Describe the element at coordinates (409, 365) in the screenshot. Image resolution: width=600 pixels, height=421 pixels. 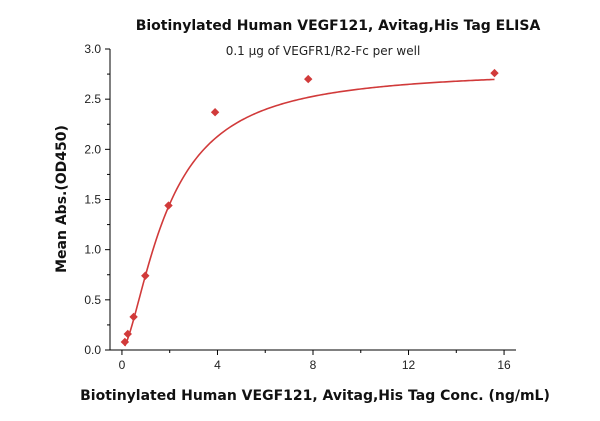
I see `x-tick-label: 12` at that location.